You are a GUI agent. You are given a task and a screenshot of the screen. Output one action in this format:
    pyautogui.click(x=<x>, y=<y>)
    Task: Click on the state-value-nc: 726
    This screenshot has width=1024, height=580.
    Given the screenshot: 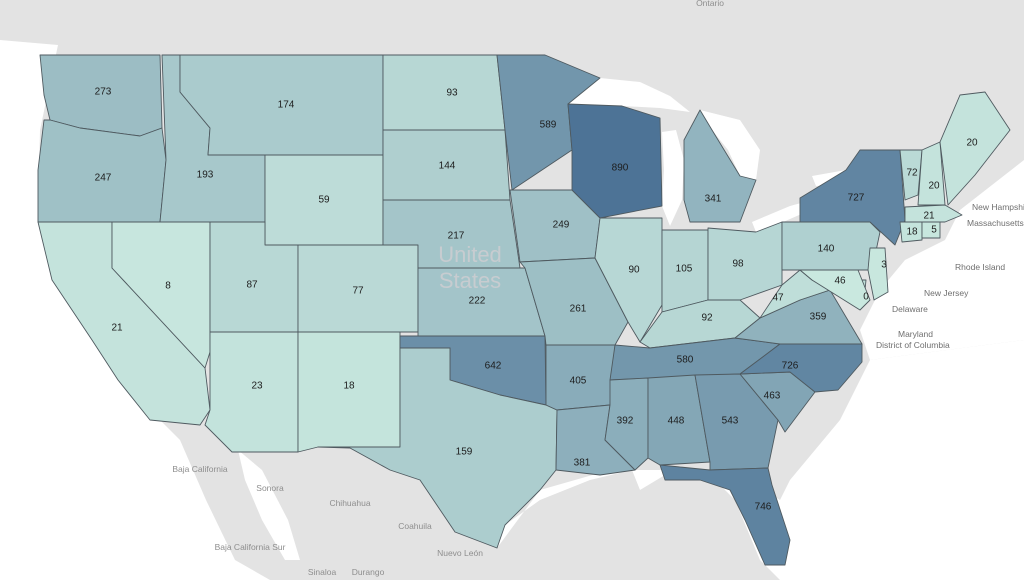 What is the action you would take?
    pyautogui.click(x=790, y=366)
    